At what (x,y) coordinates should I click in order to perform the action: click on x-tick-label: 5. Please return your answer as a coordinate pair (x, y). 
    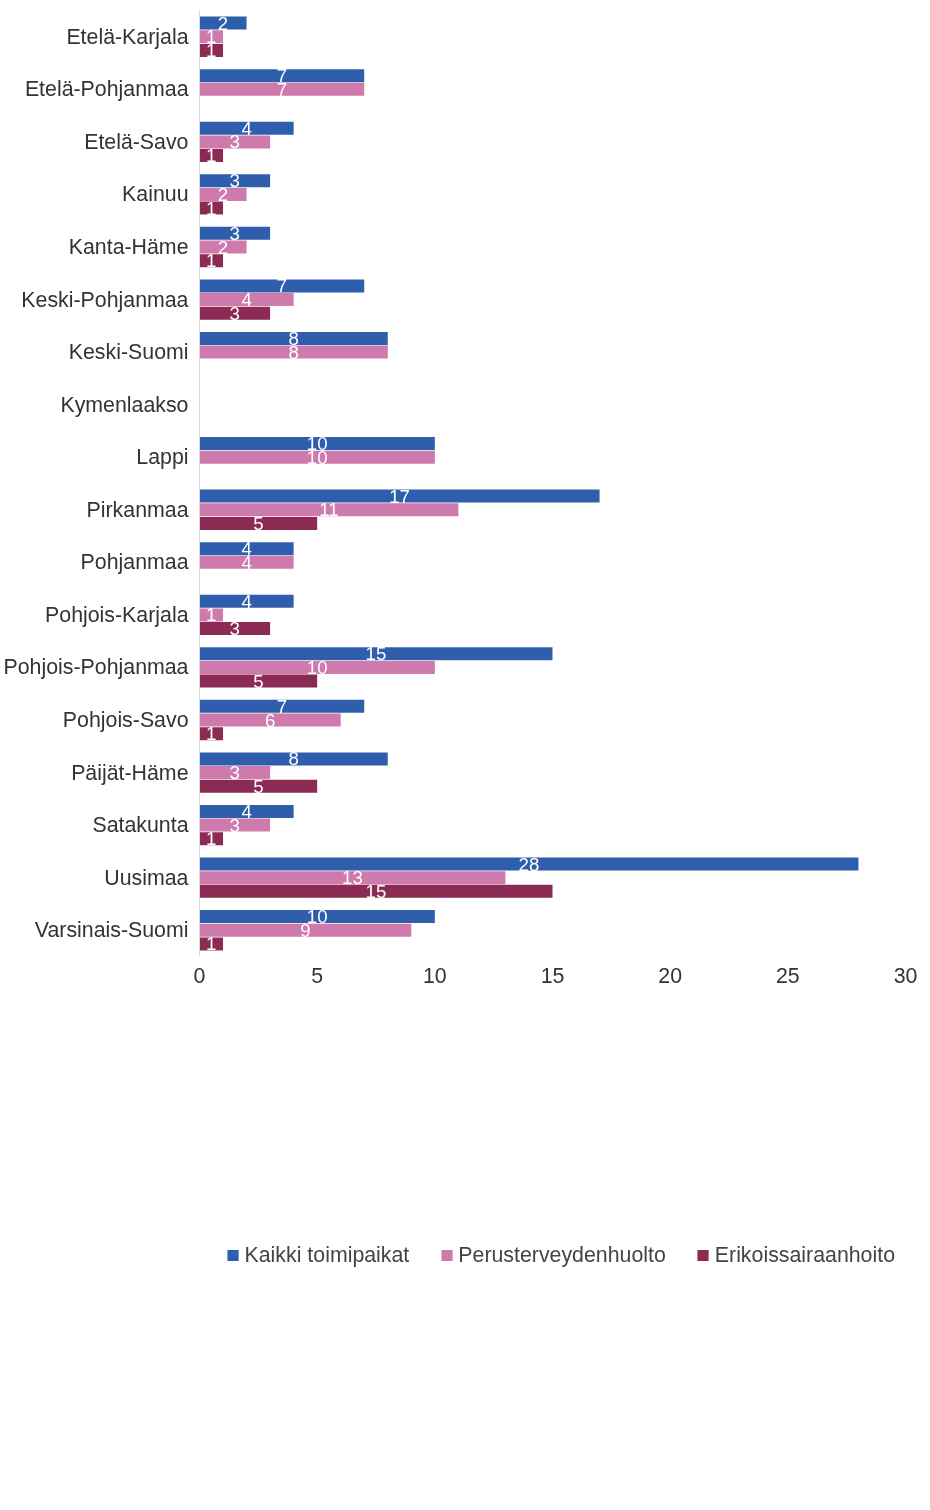
    Looking at the image, I should click on (317, 975).